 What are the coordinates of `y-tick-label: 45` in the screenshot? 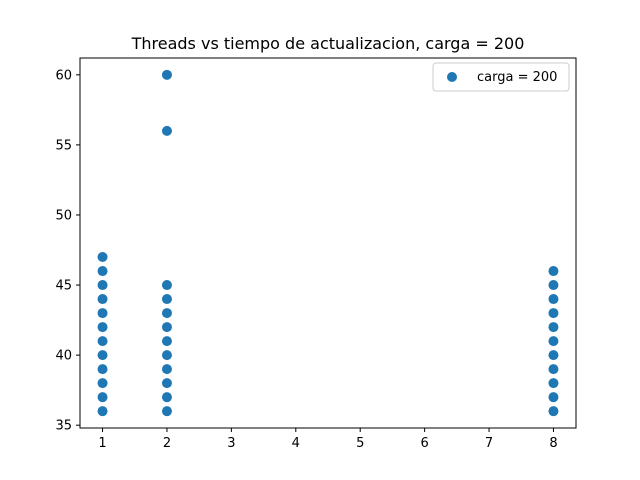 It's located at (63, 286).